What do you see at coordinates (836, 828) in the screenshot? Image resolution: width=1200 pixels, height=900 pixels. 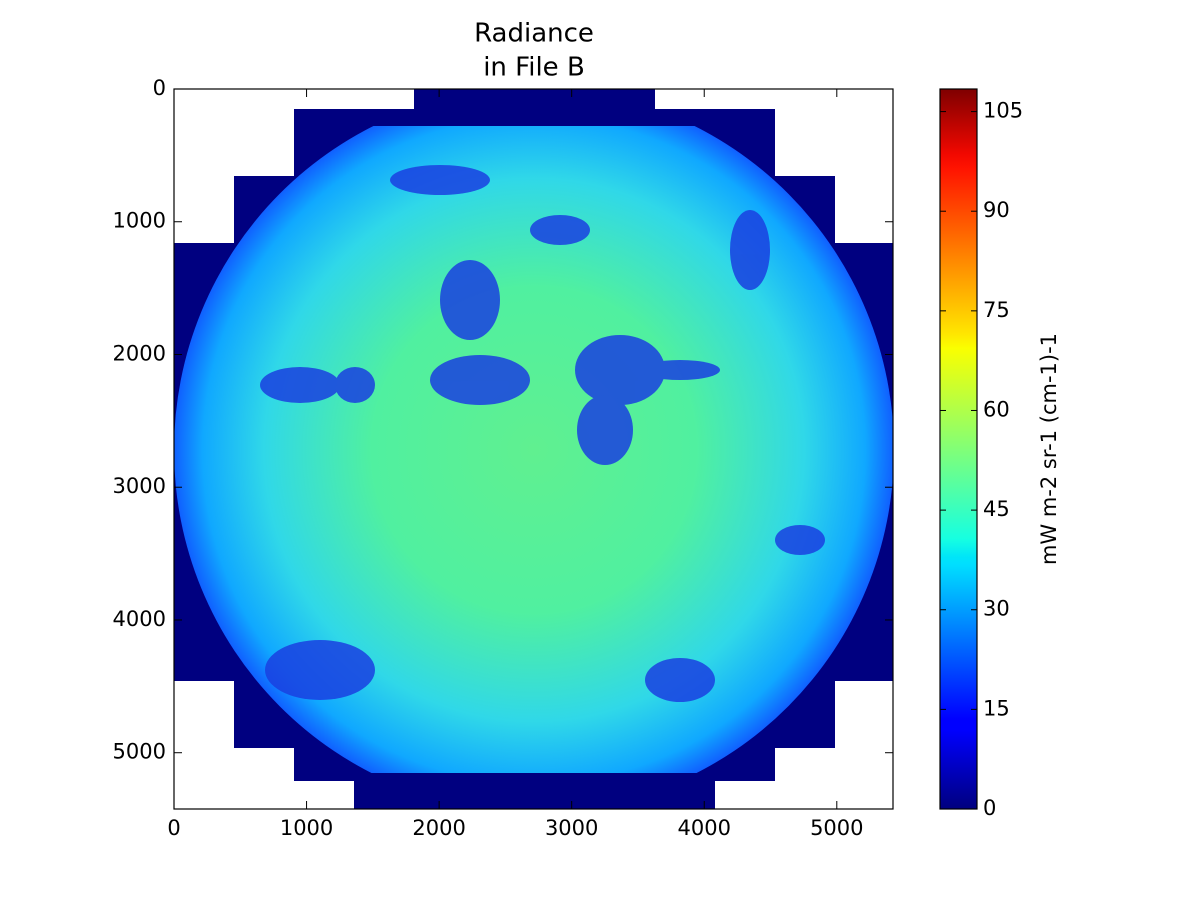 I see `x-tick-label: 5000` at bounding box center [836, 828].